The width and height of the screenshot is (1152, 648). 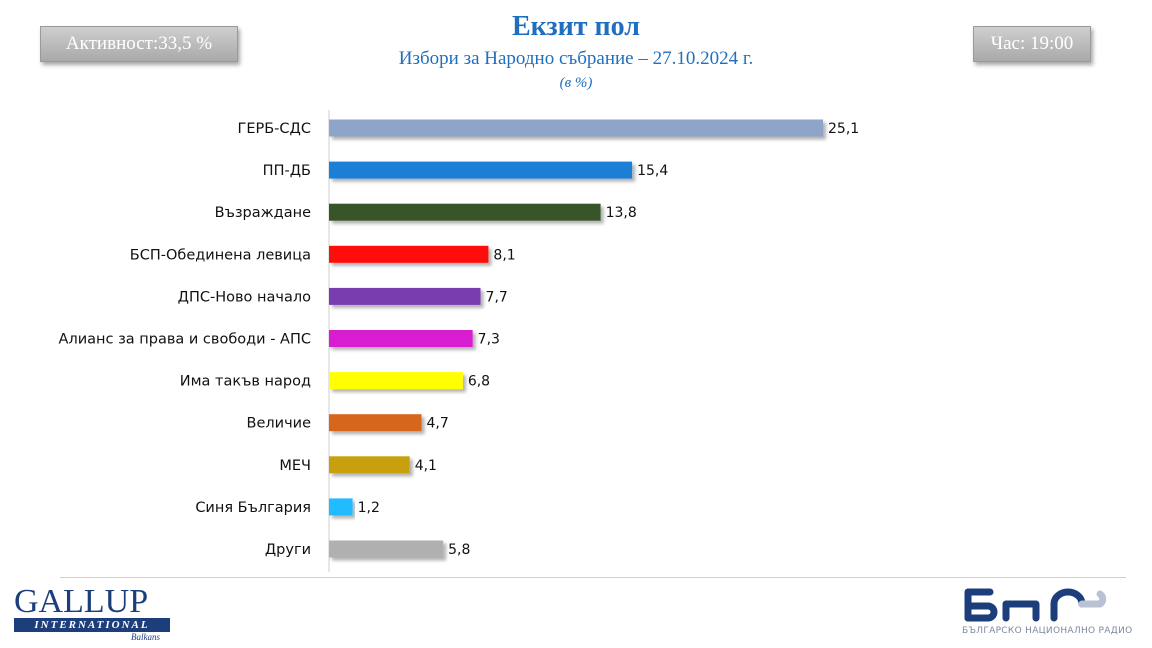 I want to click on value-label: 15,4, so click(x=652, y=171).